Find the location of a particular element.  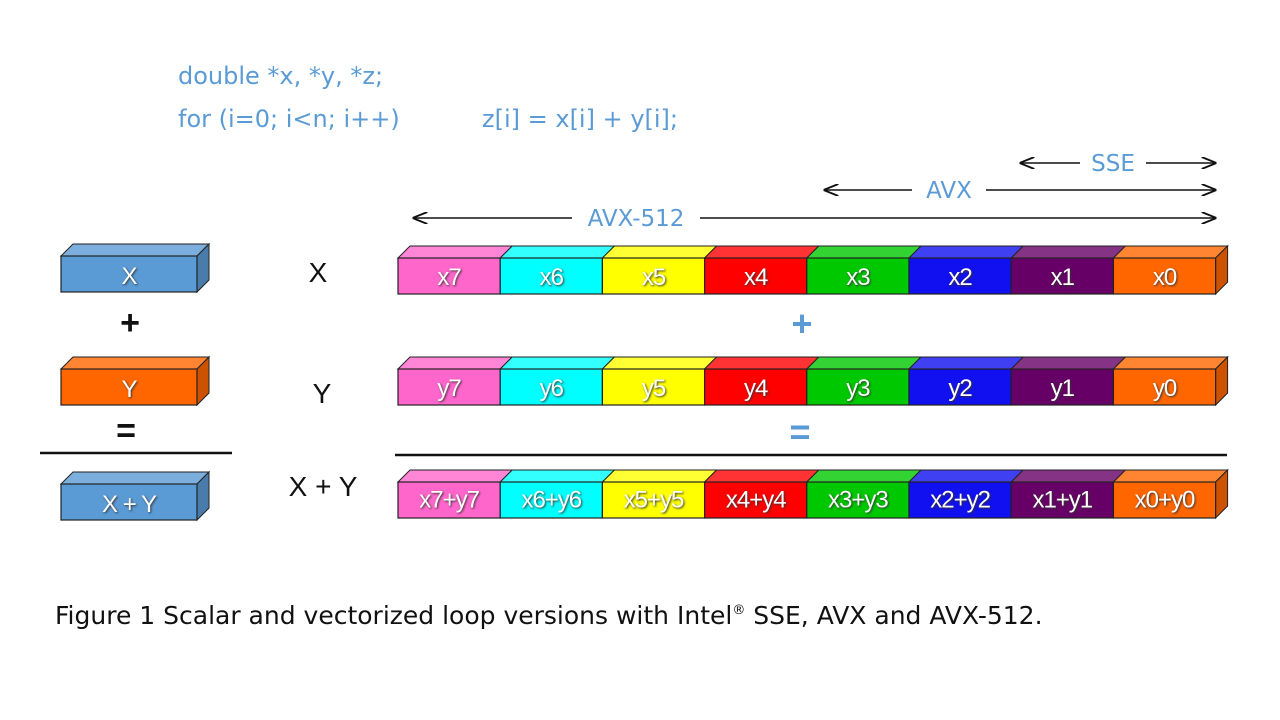

cell-y-4-label: y3 is located at coordinates (858, 388).